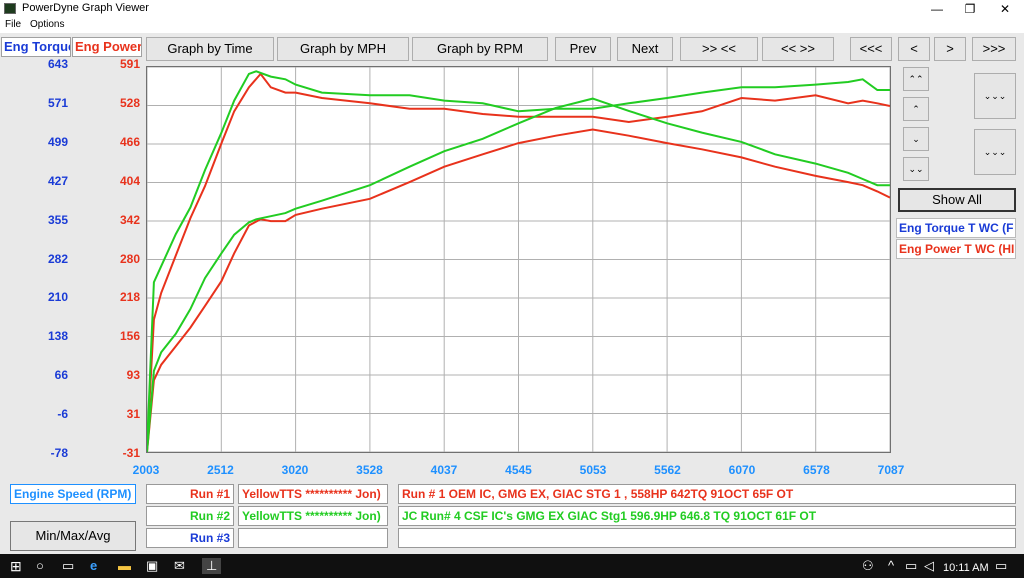 The height and width of the screenshot is (578, 1024). I want to click on scale-down-a-button: ⌄⌄⌄, so click(995, 96).